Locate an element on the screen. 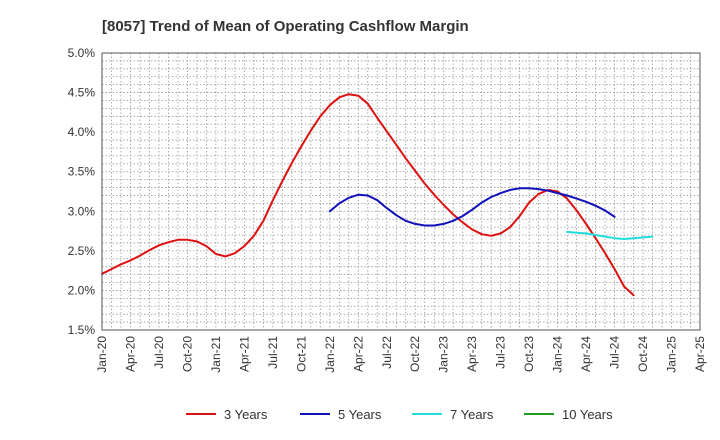 The image size is (720, 440). legend-label: 10 Years is located at coordinates (587, 414).